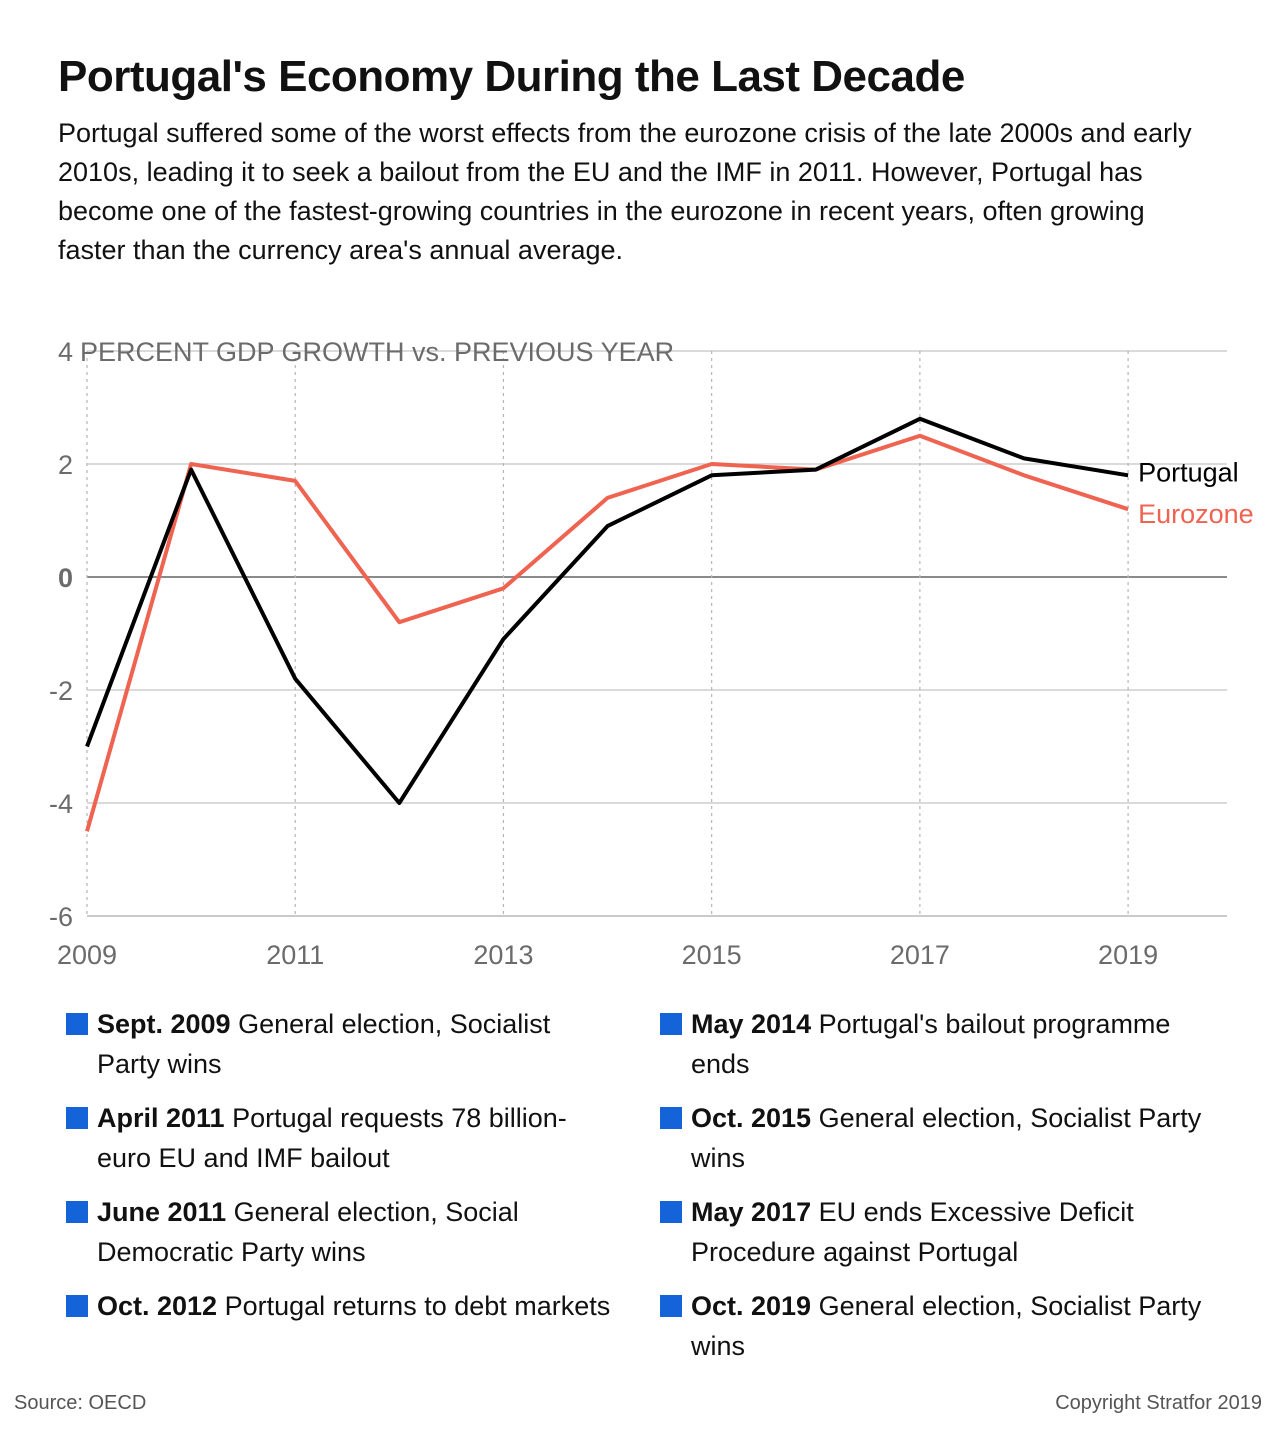 This screenshot has height=1450, width=1280. I want to click on x-tick-label: 2015, so click(712, 955).